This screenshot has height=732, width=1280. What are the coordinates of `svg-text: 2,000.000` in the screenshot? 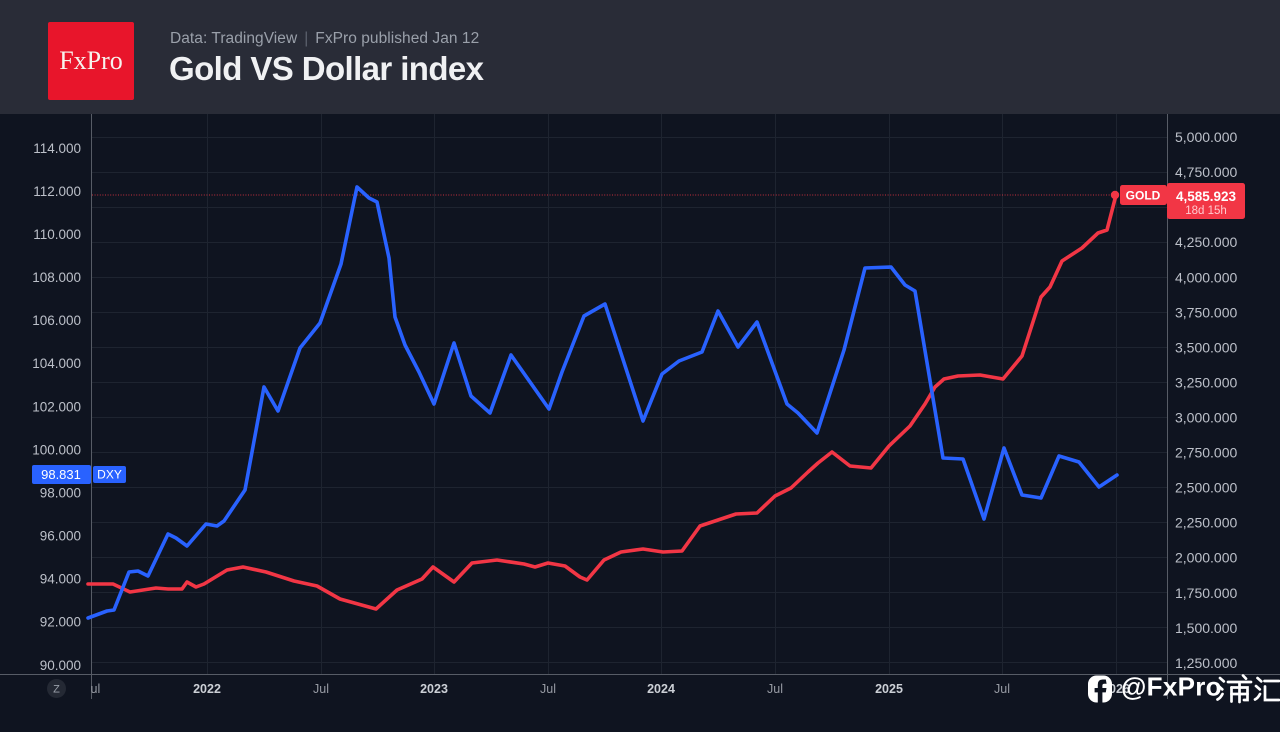 It's located at (1206, 558).